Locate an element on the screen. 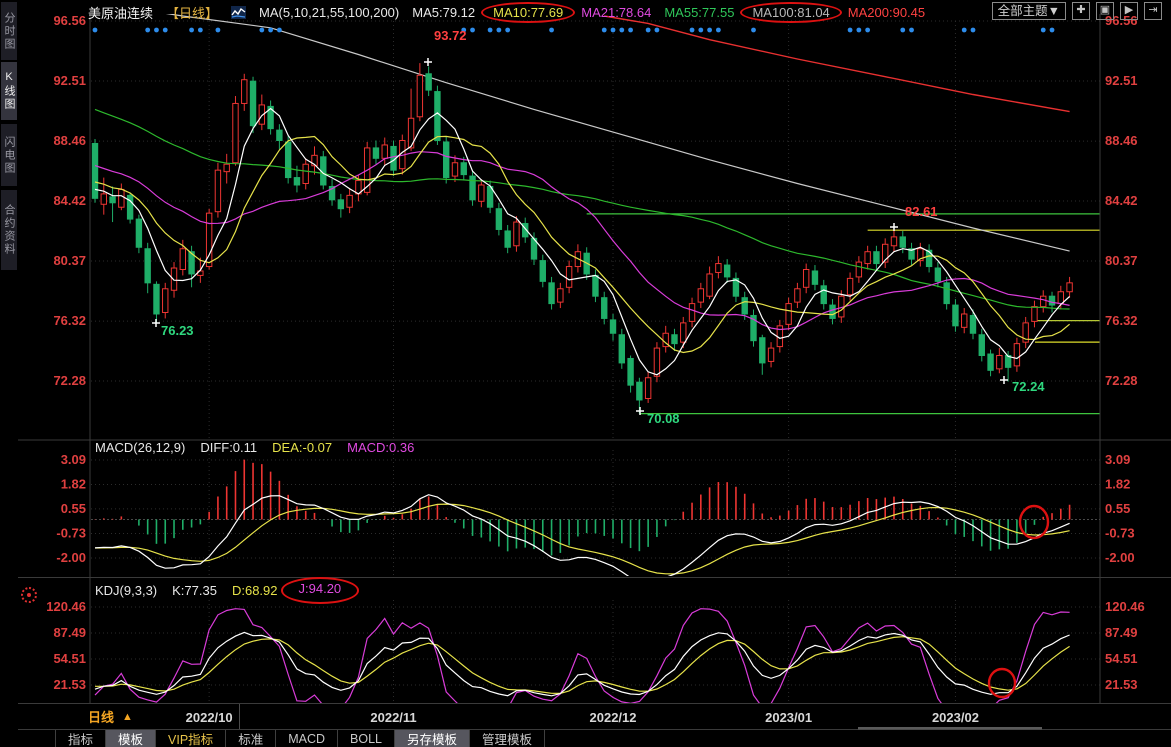 The image size is (1171, 747). kdj-j-value-circled: J:94.20 is located at coordinates (320, 590).